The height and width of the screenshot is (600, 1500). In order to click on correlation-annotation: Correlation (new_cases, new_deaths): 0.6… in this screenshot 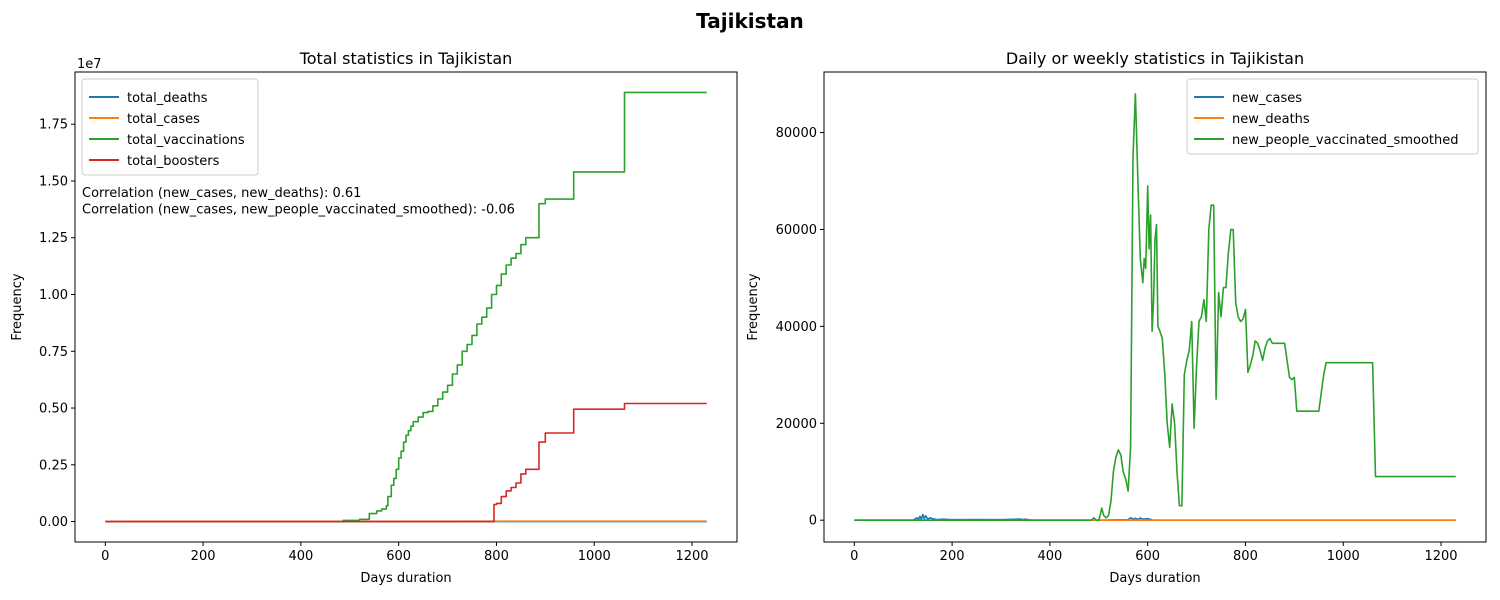, I will do `click(221, 193)`.